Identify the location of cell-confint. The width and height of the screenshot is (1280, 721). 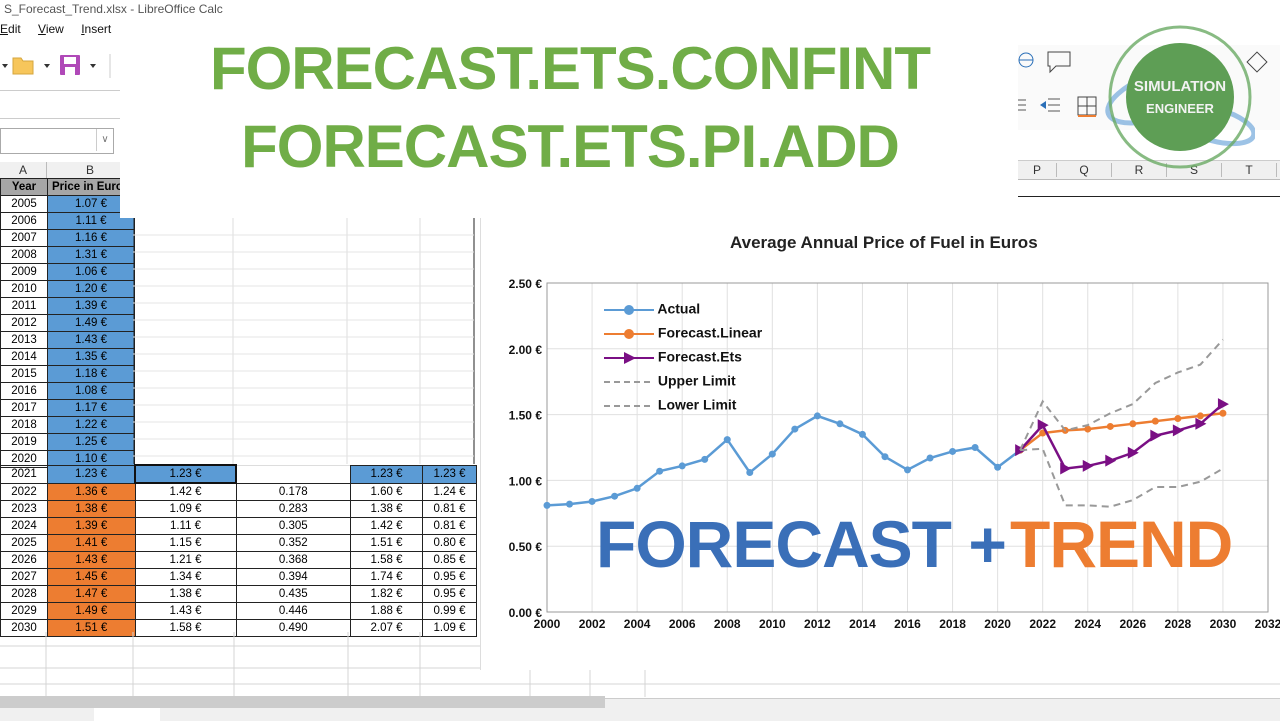
(293, 474).